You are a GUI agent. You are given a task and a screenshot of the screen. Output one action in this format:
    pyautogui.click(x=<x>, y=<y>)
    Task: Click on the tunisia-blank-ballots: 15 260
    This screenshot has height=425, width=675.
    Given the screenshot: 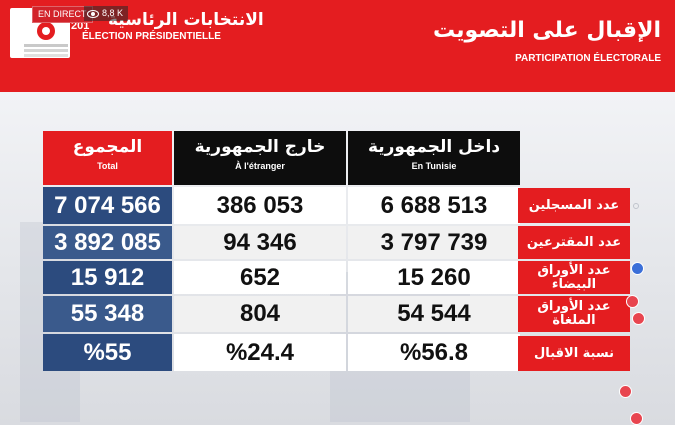 What is the action you would take?
    pyautogui.click(x=434, y=277)
    